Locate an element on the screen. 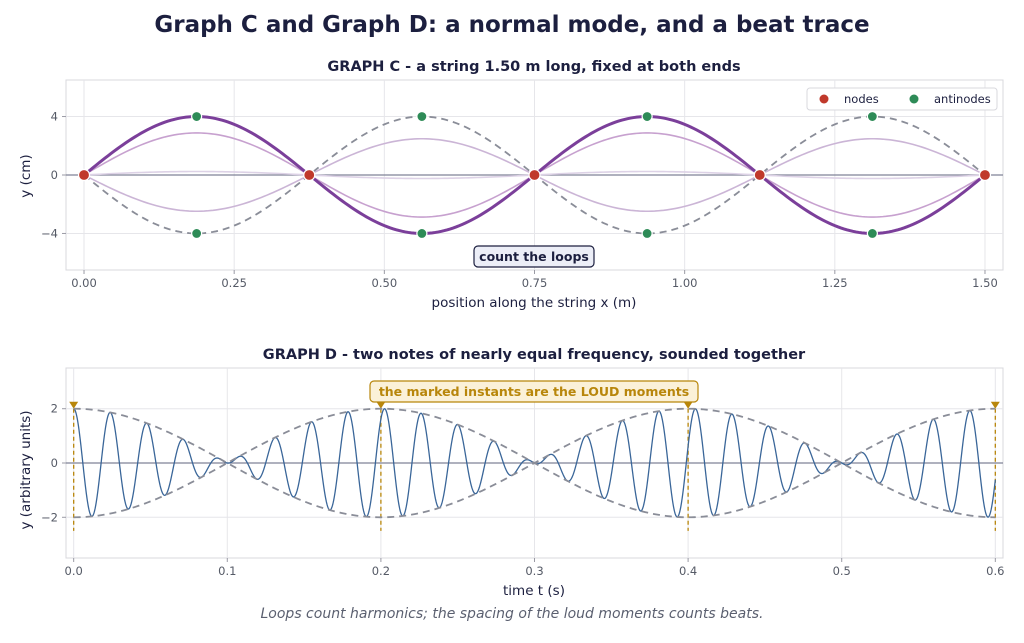 Image resolution: width=1024 pixels, height=643 pixels. graph-d-ylabel: y (arbitrary units) is located at coordinates (26, 469).